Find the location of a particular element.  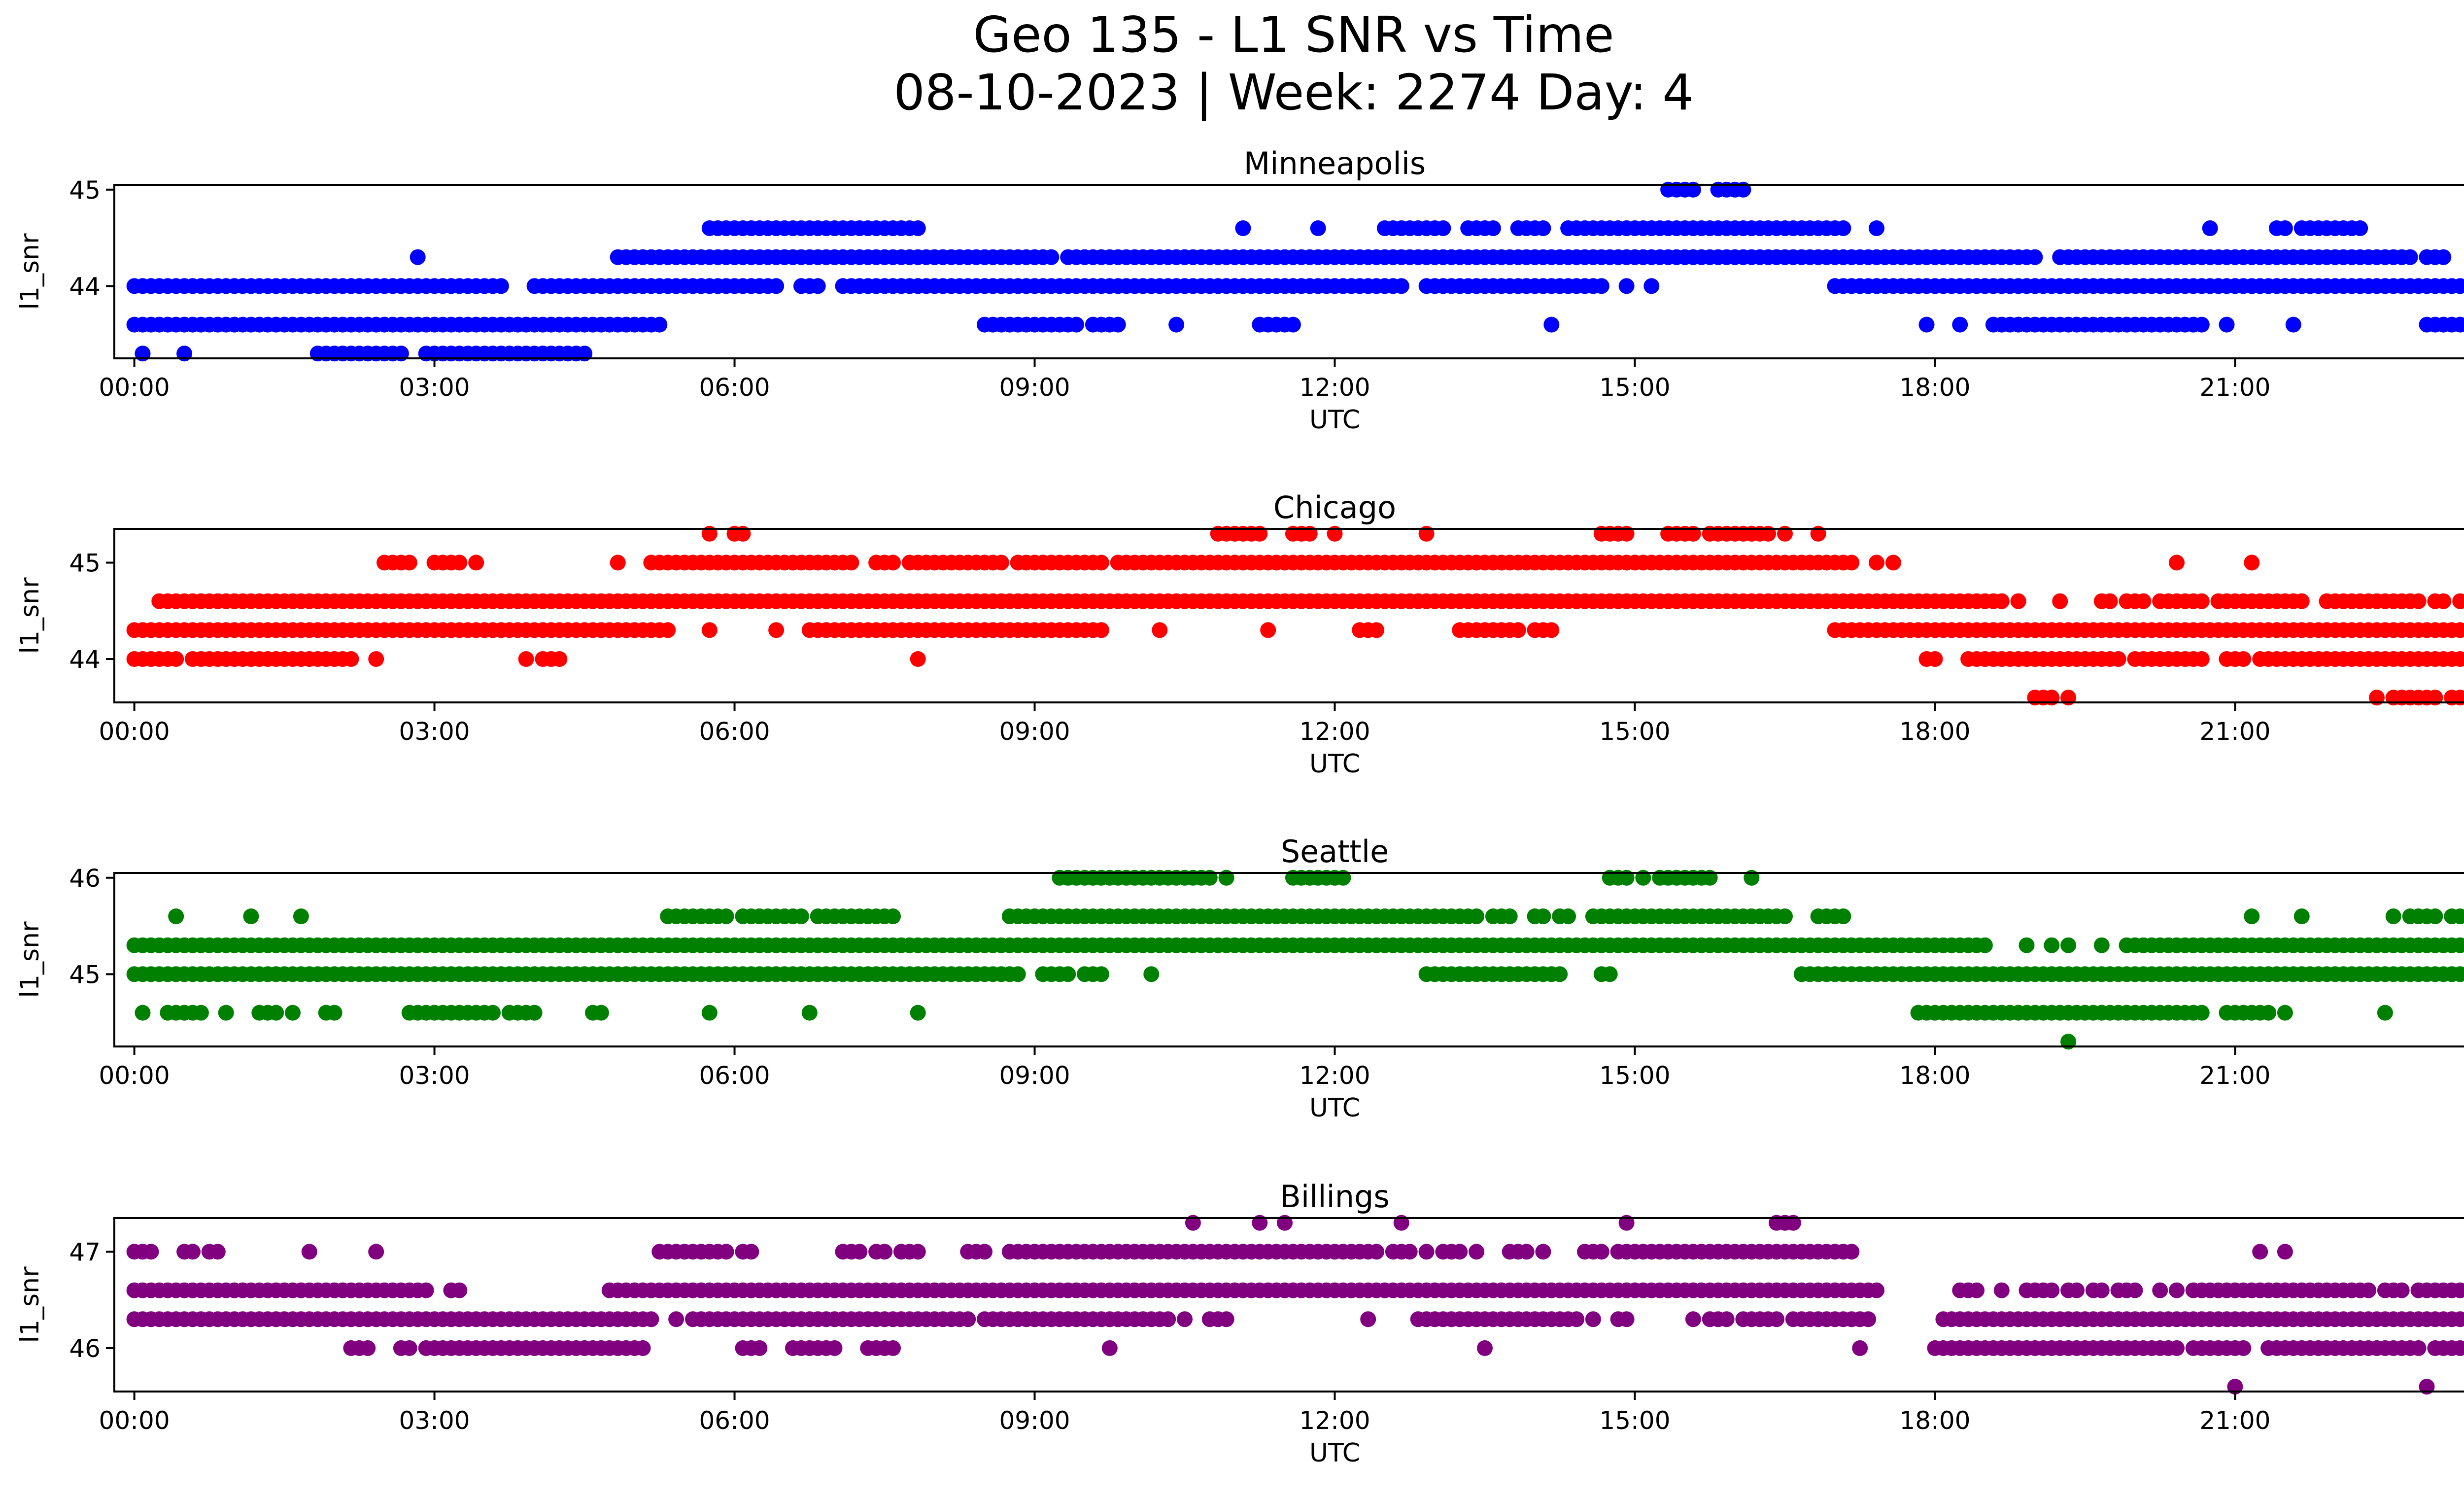

y-axis-label: l1_snr is located at coordinates (30, 271).